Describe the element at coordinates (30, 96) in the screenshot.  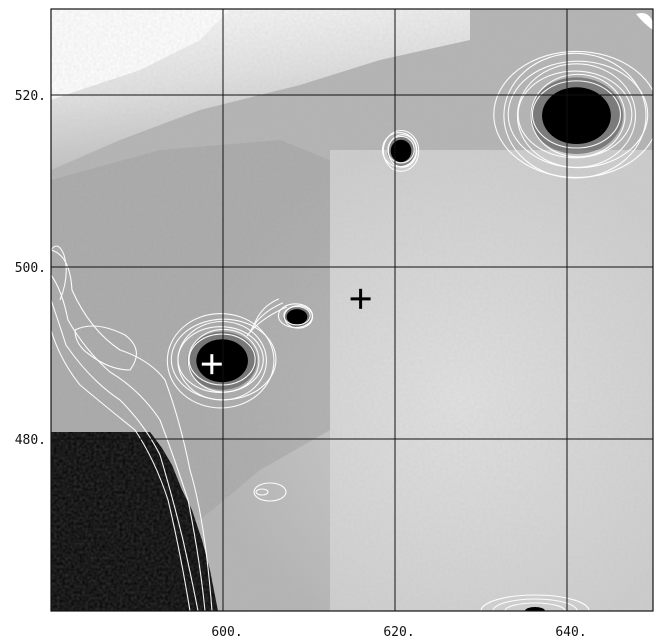
I see `y-tick-label: 520.` at that location.